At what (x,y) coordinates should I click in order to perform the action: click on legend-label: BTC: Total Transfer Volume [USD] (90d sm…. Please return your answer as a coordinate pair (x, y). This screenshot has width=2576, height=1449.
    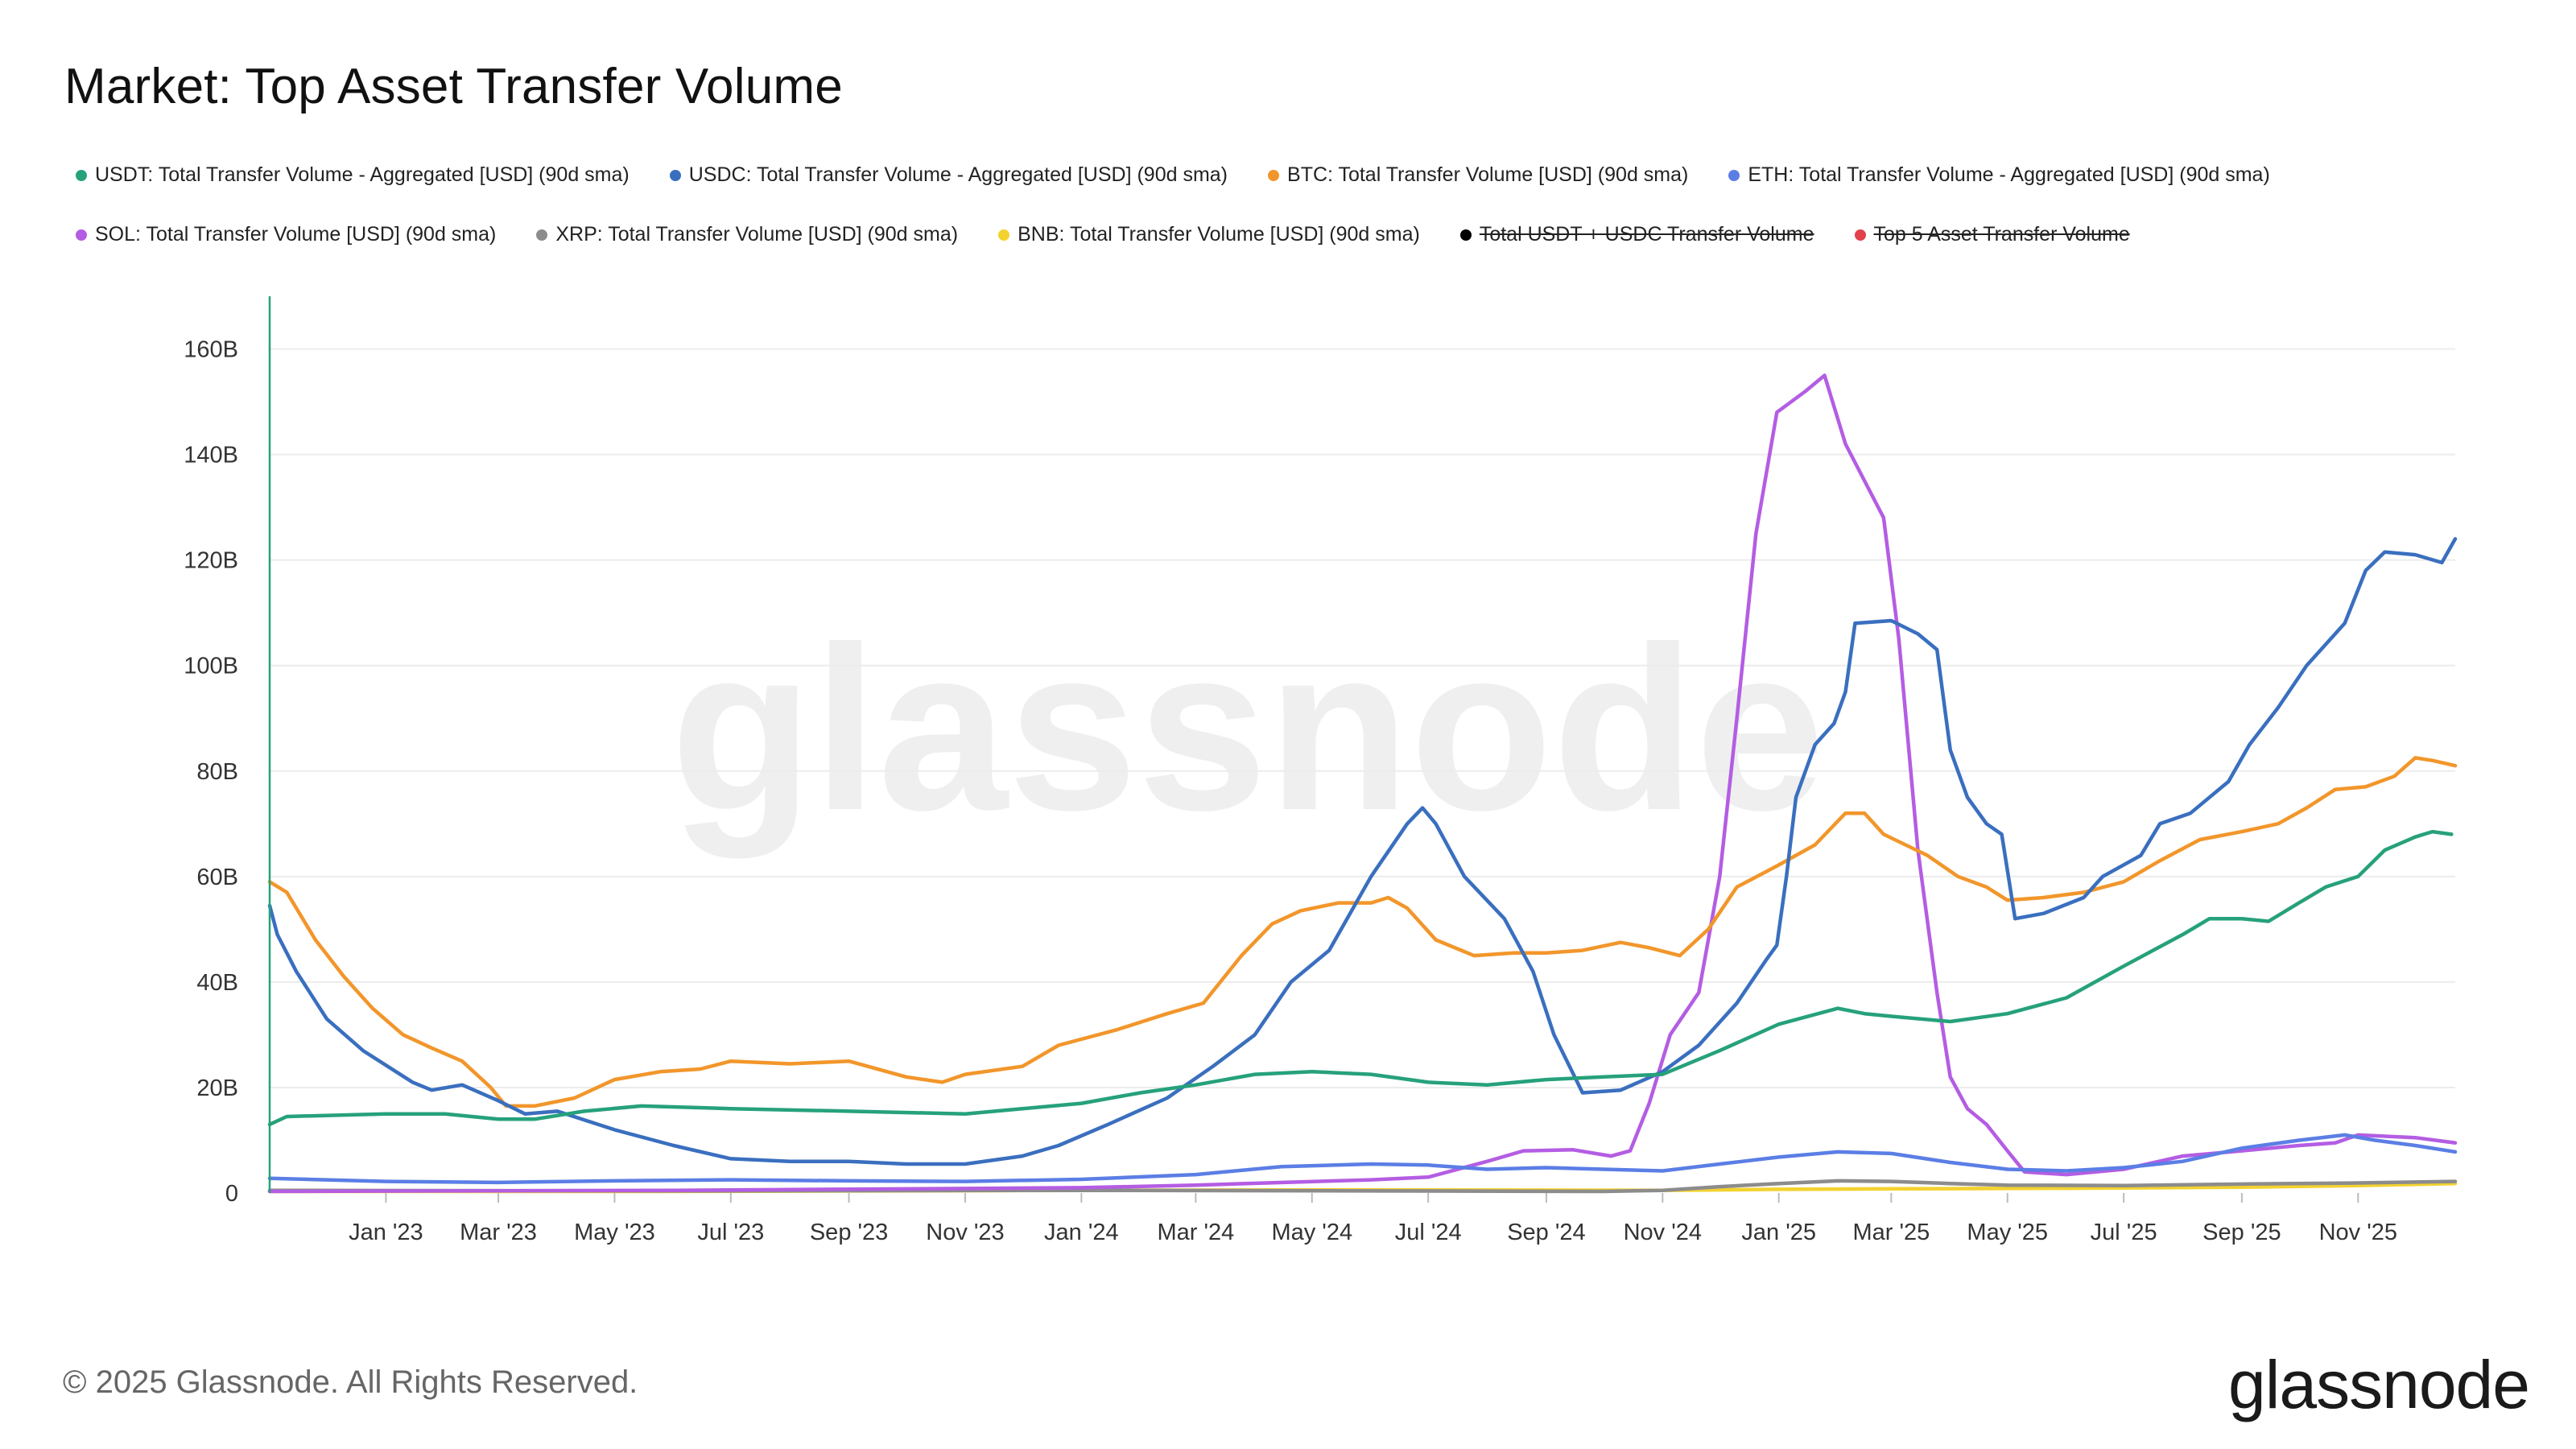
    Looking at the image, I should click on (1488, 174).